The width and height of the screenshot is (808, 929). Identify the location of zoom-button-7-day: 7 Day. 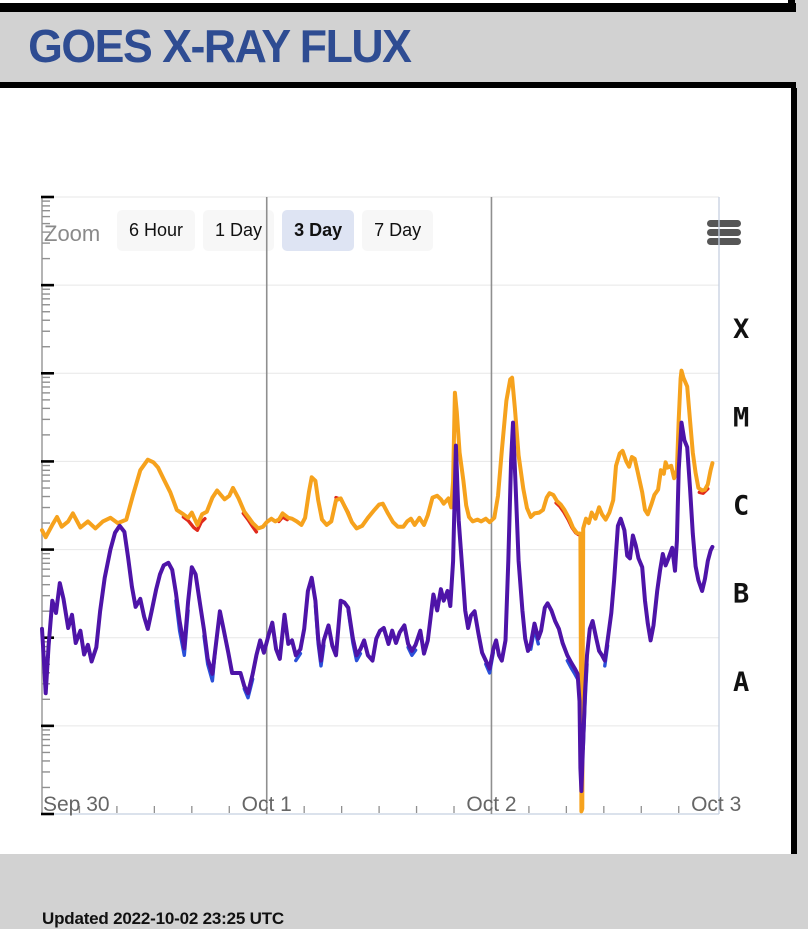
(398, 230).